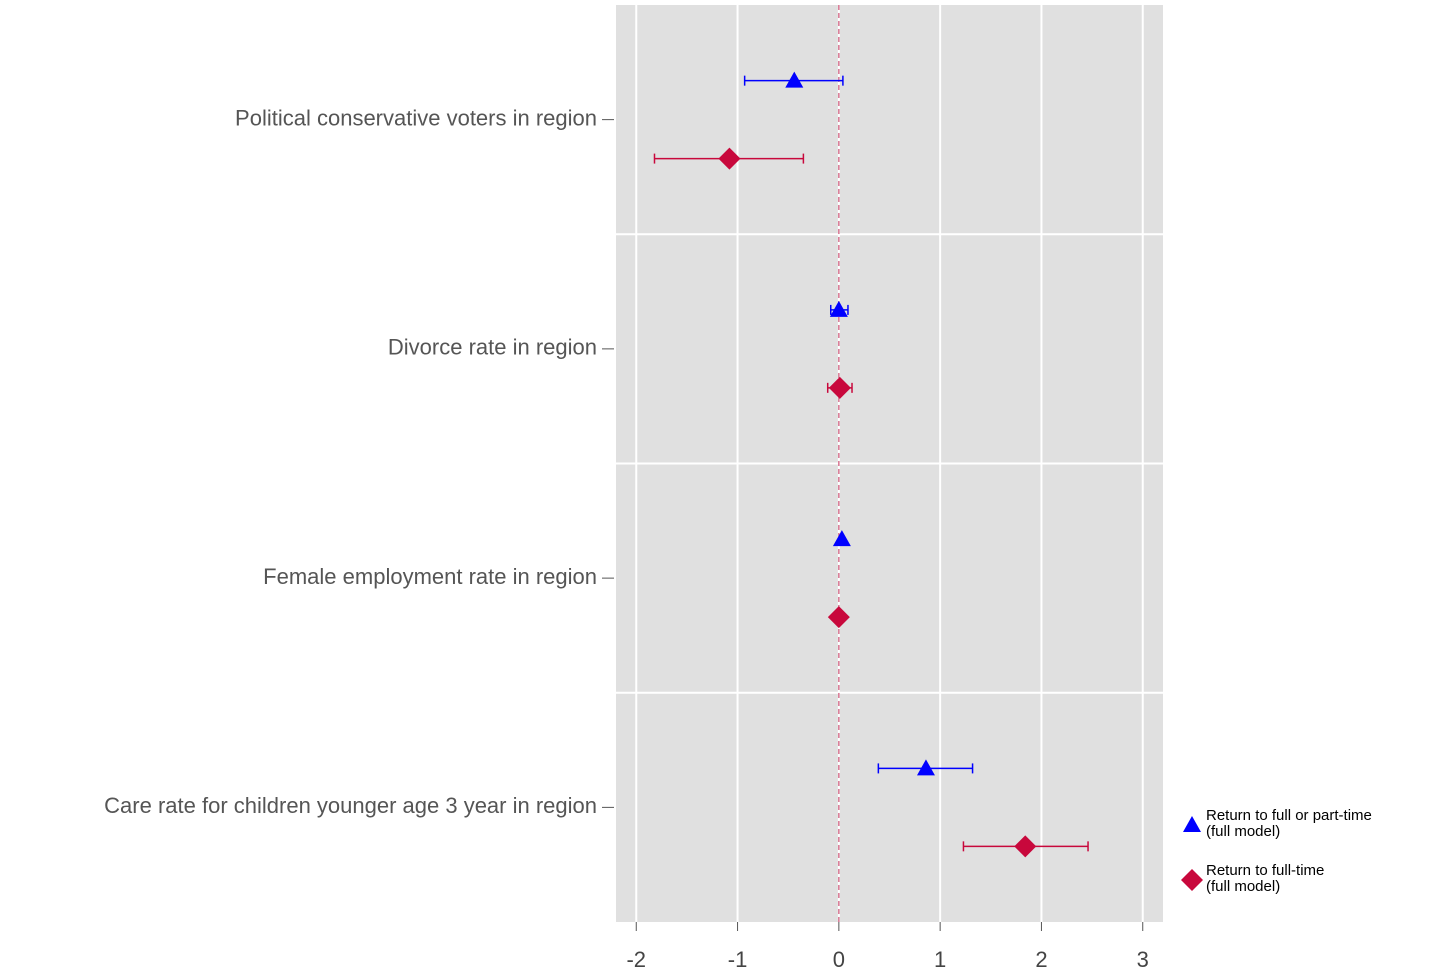 The width and height of the screenshot is (1451, 971). I want to click on legend-label: Return to full or part-time (full model), so click(1289, 823).